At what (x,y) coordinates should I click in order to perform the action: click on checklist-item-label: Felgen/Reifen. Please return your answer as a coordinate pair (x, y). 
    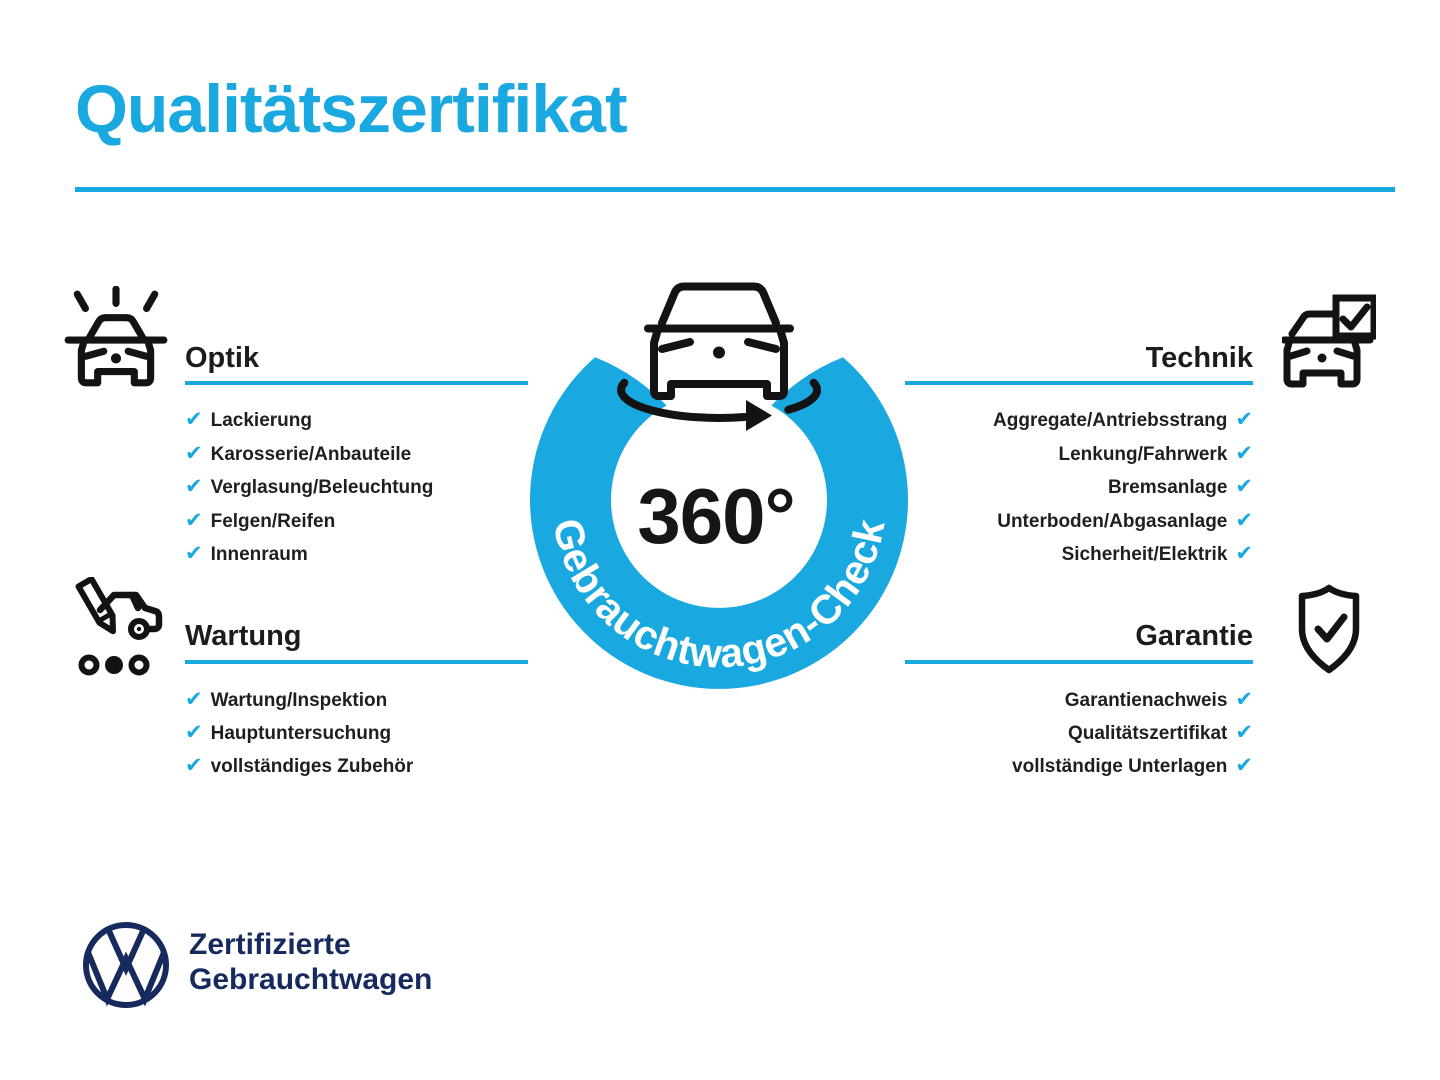
    Looking at the image, I should click on (273, 521).